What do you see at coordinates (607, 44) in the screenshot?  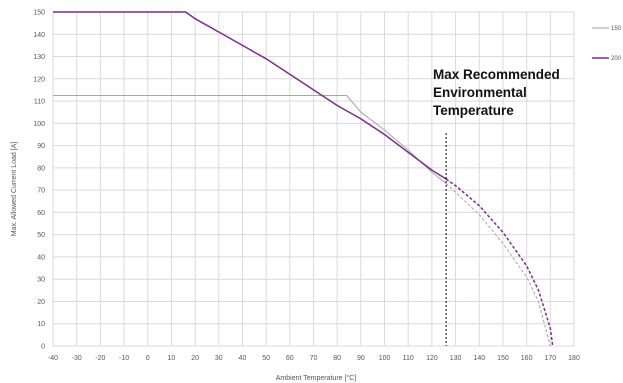 I see `legend: 150 200` at bounding box center [607, 44].